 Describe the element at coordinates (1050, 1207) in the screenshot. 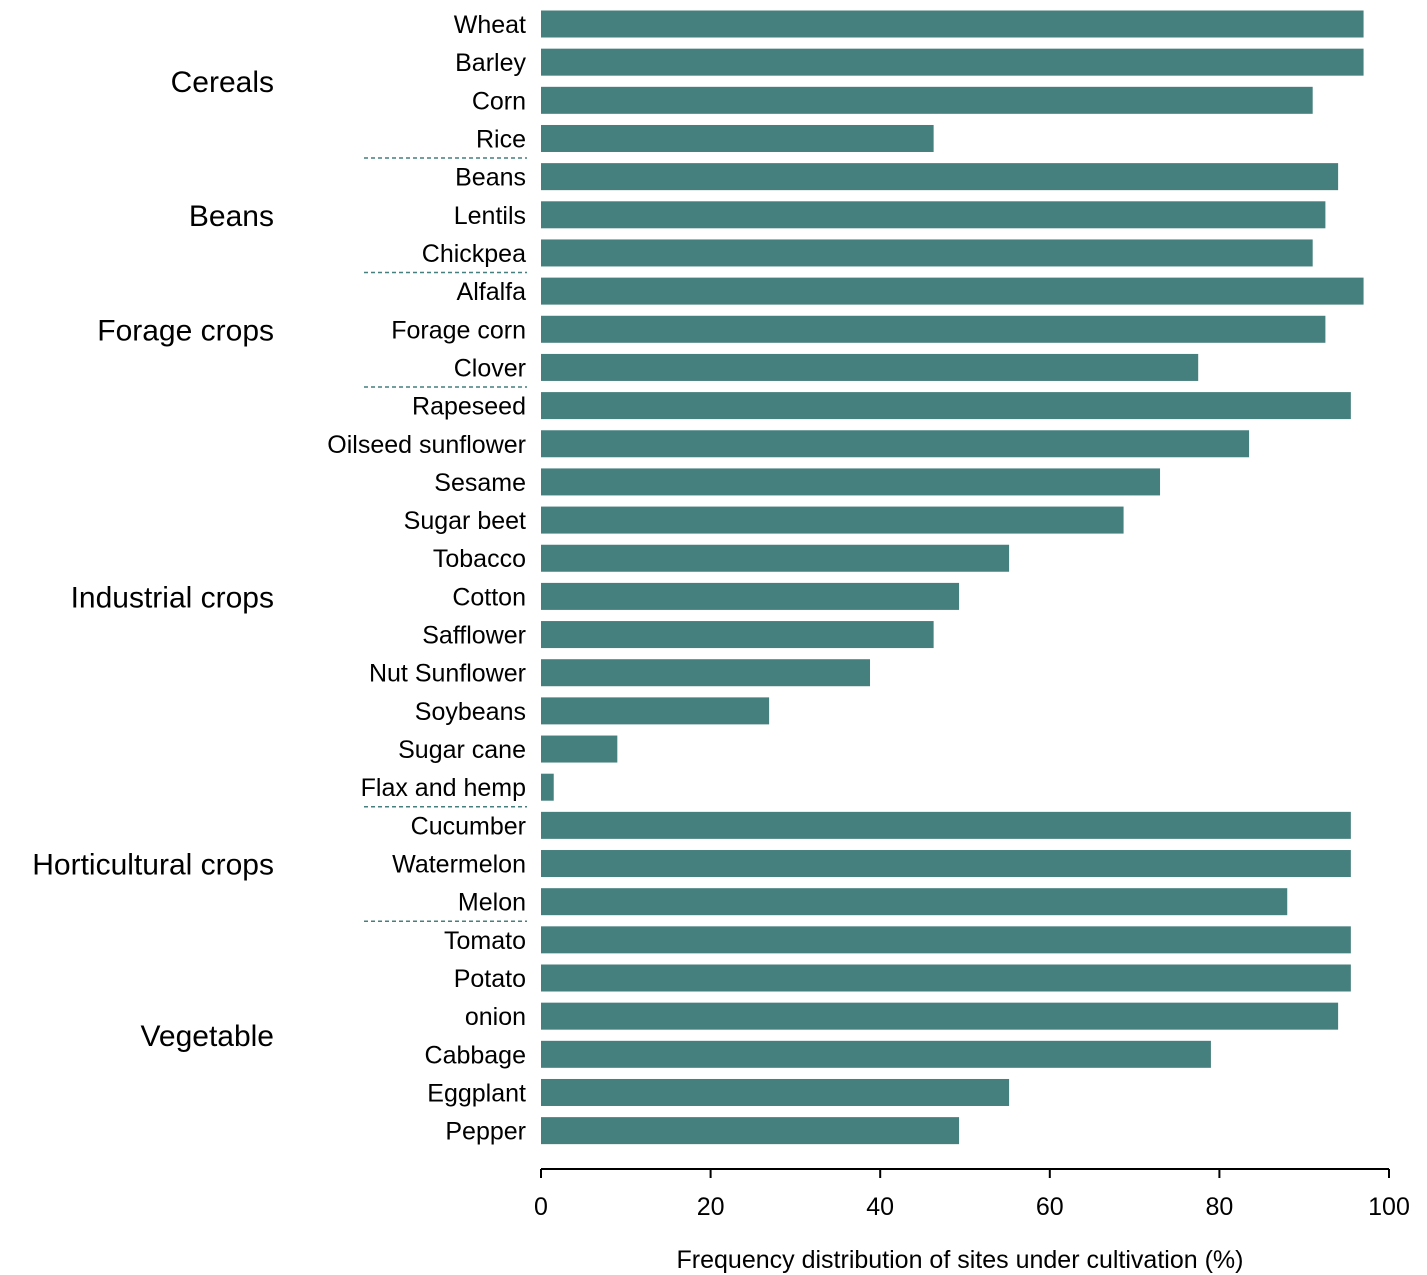

I see `x-tick-label: 60` at that location.